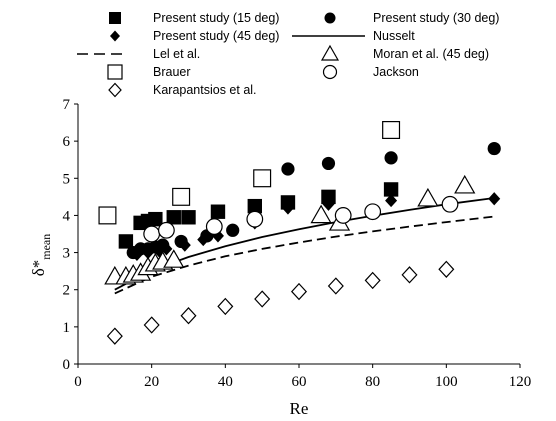 The width and height of the screenshot is (556, 421). What do you see at coordinates (172, 72) in the screenshot?
I see `legend-label: Brauer` at bounding box center [172, 72].